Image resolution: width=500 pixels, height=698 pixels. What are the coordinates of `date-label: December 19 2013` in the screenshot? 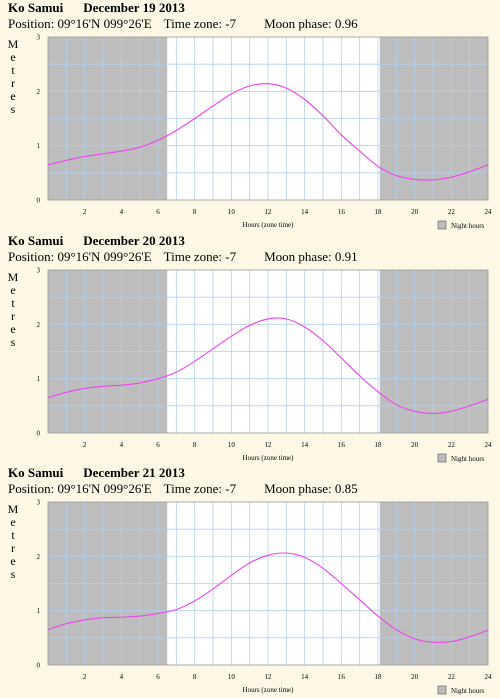 It's located at (134, 7).